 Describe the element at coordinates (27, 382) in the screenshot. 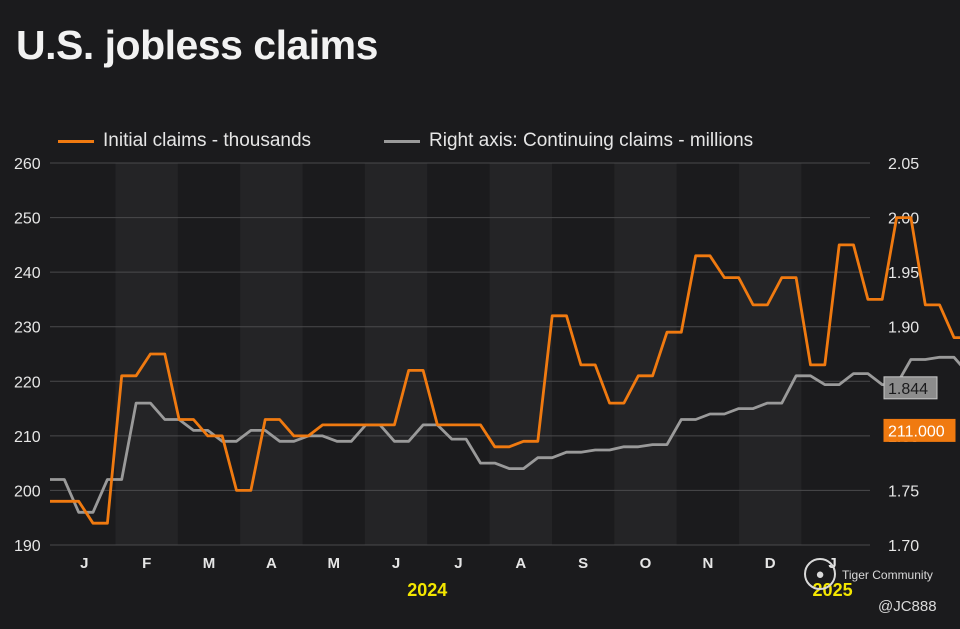

I see `left-axis-tick-label: 220` at that location.